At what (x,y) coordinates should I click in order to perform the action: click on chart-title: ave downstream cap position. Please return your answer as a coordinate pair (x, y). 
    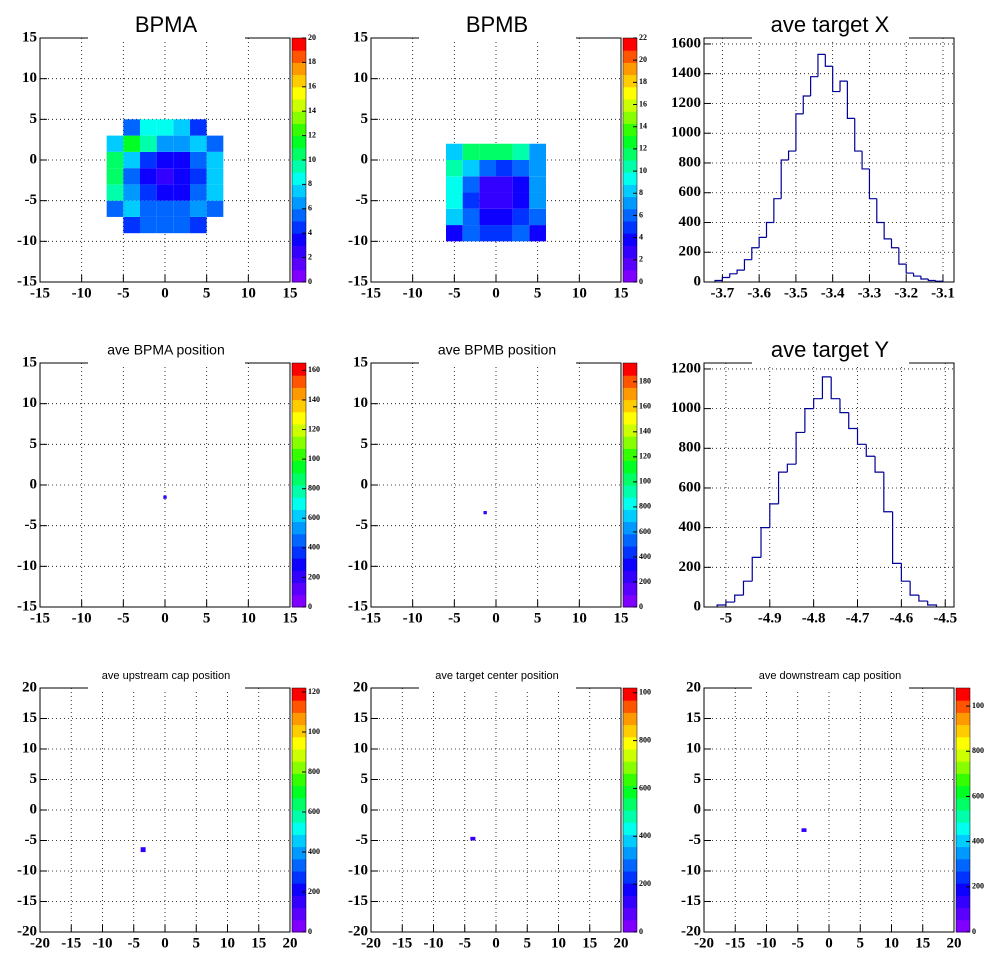
    Looking at the image, I should click on (830, 676).